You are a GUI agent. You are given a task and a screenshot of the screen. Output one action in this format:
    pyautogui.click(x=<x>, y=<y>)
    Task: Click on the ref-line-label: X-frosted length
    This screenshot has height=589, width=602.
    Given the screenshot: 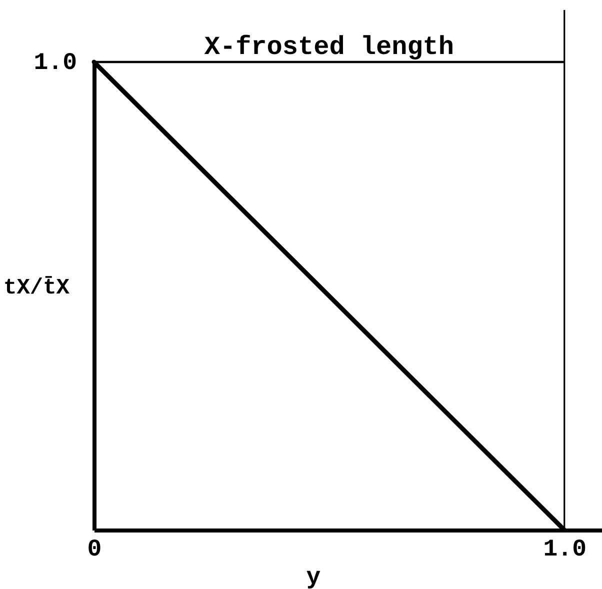 What is the action you would take?
    pyautogui.click(x=329, y=47)
    